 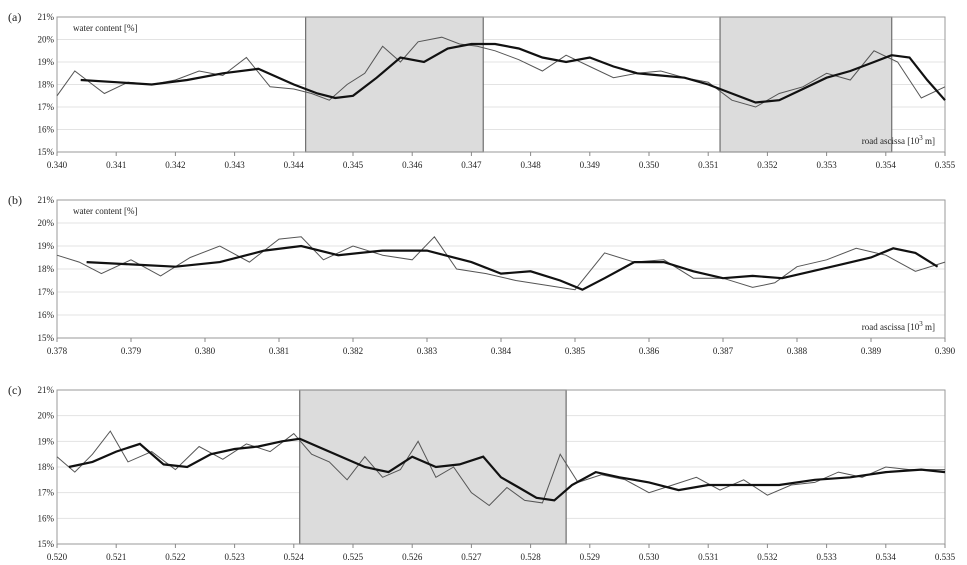 What do you see at coordinates (14, 390) in the screenshot?
I see `panel-label: (c)` at bounding box center [14, 390].